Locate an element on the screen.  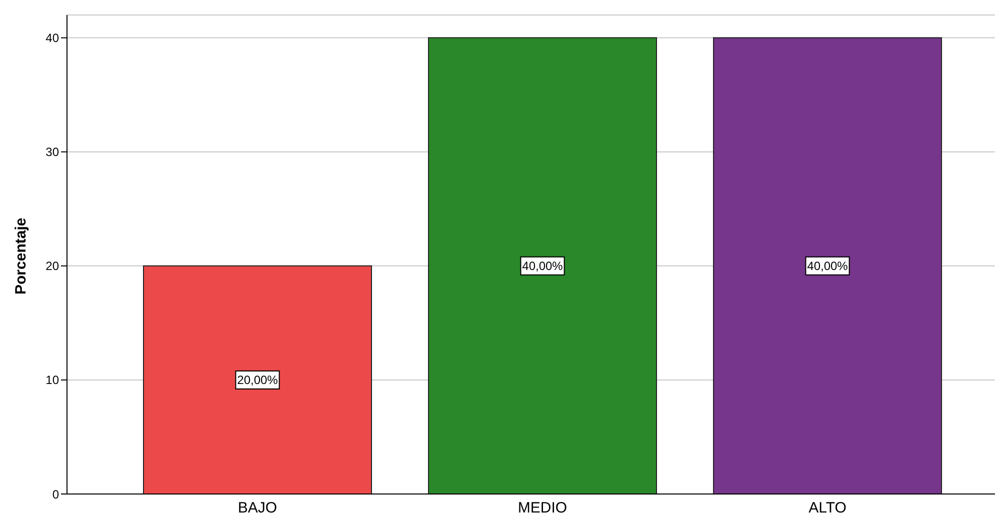
y-tick-label: 20 is located at coordinates (53, 266).